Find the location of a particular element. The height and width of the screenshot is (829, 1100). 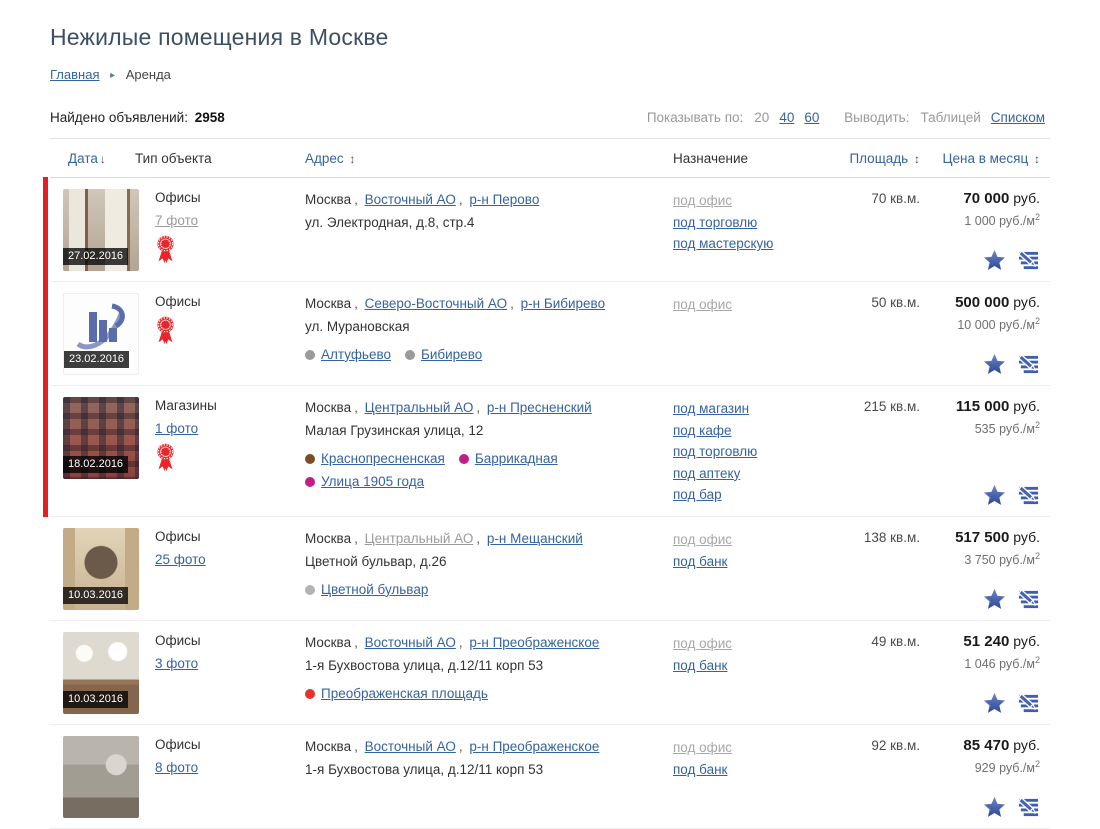

listing-photo: 18.02.2016 is located at coordinates (101, 438).